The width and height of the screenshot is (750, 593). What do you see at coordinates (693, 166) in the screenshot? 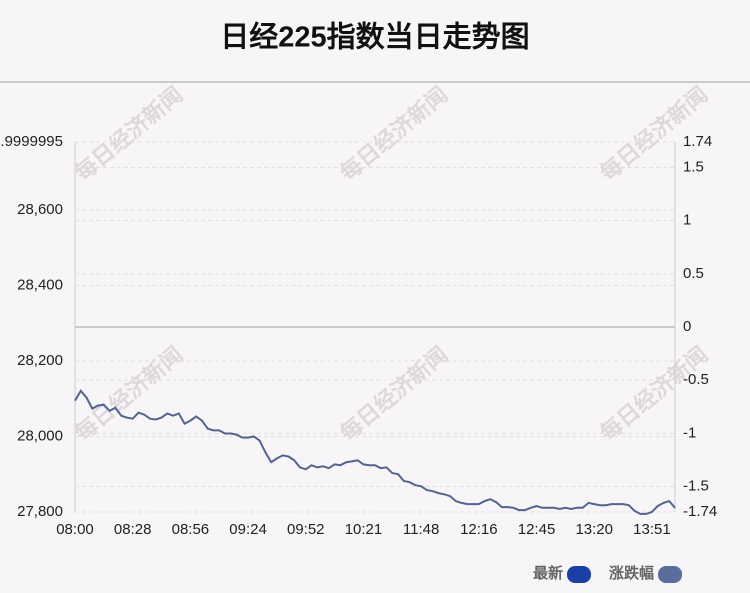
I see `y2-tick-label: 1.5` at bounding box center [693, 166].